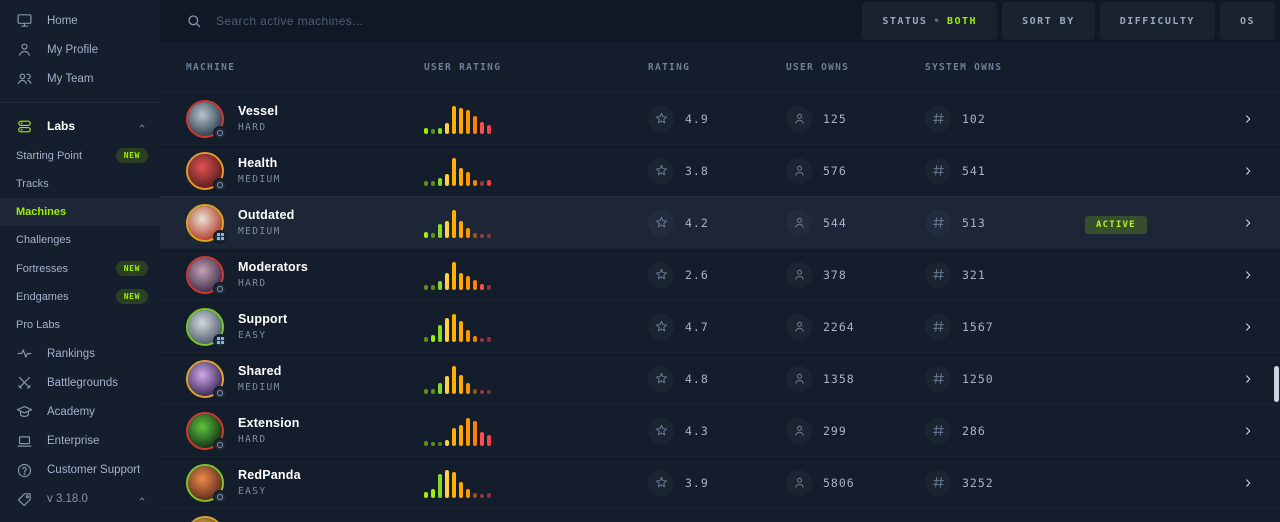  What do you see at coordinates (1276, 384) in the screenshot?
I see `vertical-scrollbar` at bounding box center [1276, 384].